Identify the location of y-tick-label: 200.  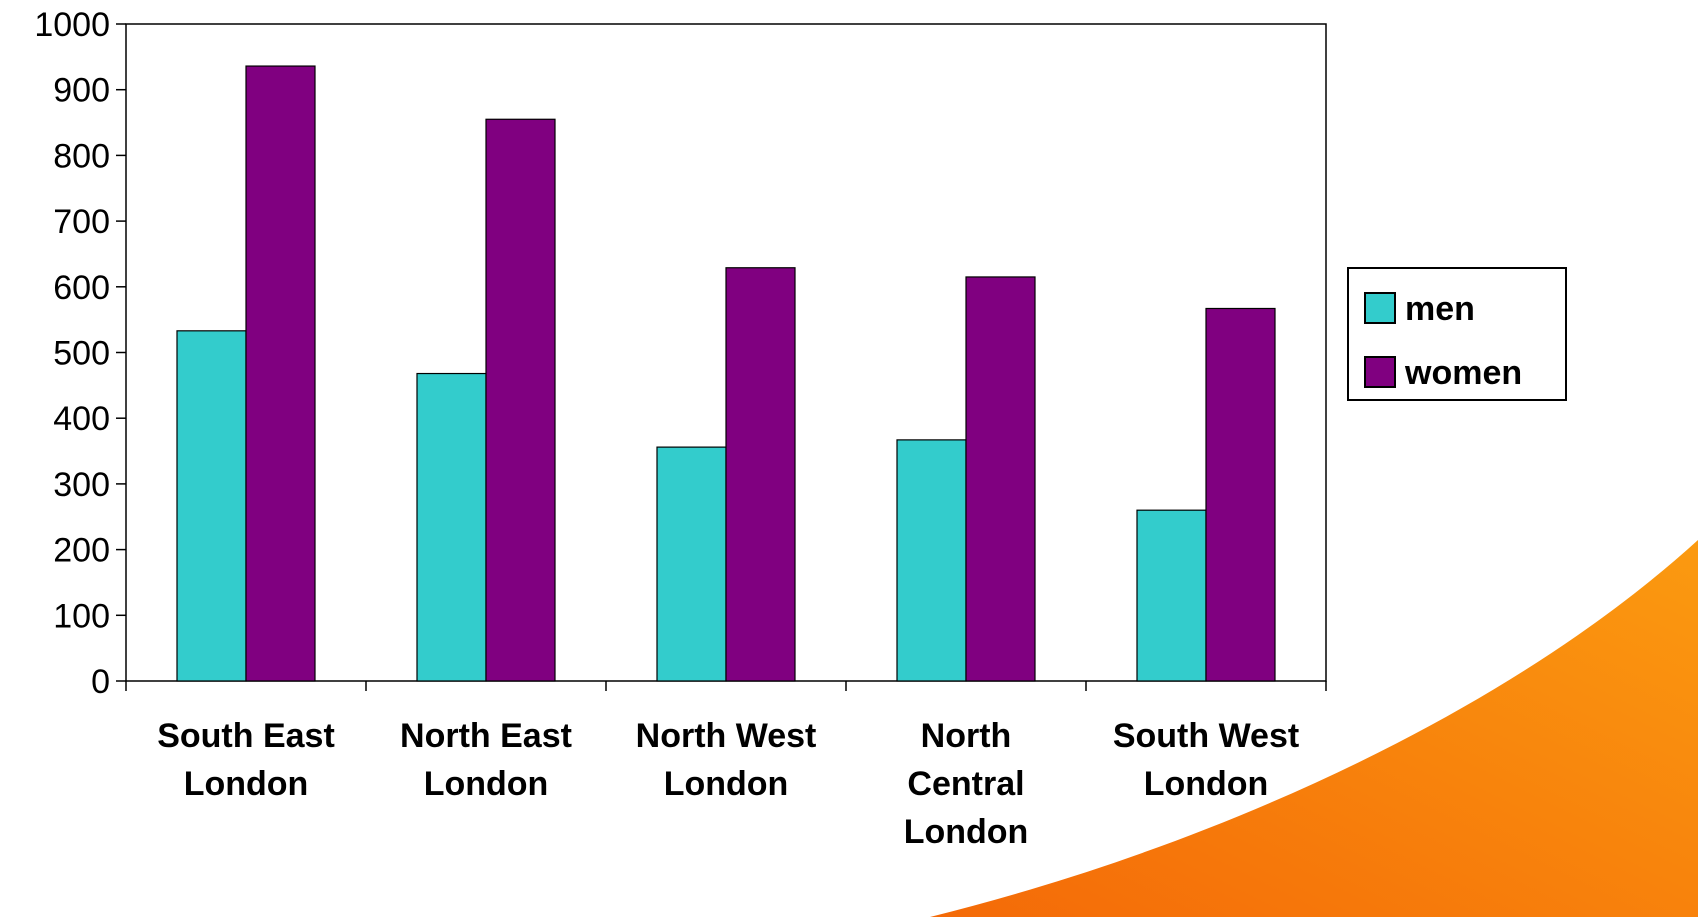
(81, 551).